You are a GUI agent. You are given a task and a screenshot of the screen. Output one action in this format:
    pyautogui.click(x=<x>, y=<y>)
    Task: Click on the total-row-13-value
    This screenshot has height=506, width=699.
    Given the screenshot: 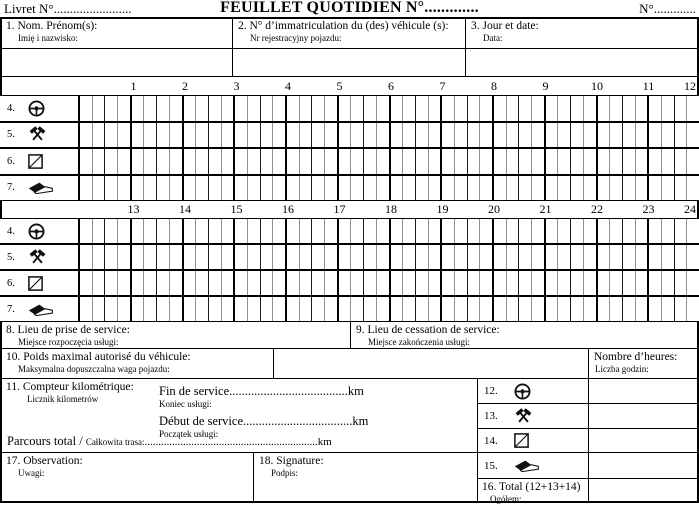 What is the action you would take?
    pyautogui.click(x=643, y=416)
    